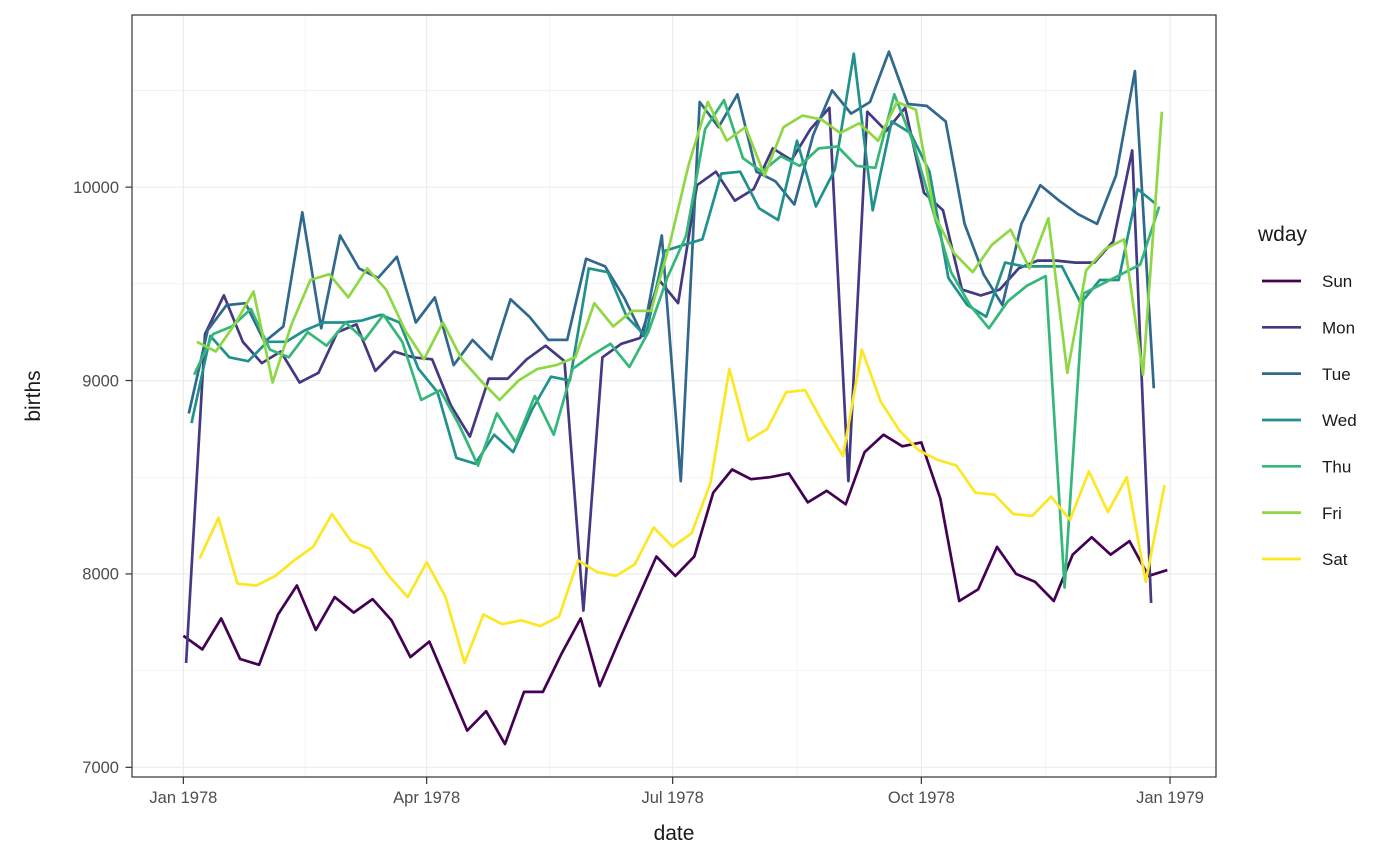  Describe the element at coordinates (1337, 281) in the screenshot. I see `legend-label-sun: Sun` at that location.